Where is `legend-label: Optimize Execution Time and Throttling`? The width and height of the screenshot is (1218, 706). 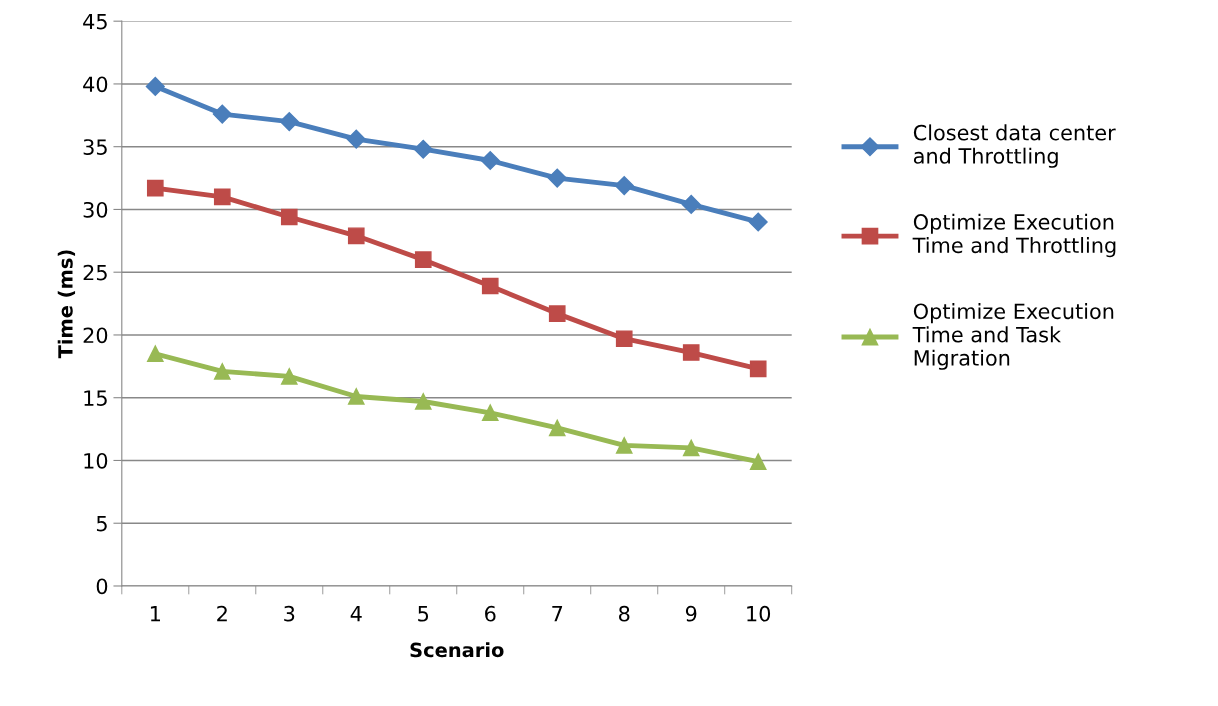
legend-label: Optimize Execution Time and Throttling is located at coordinates (1014, 235).